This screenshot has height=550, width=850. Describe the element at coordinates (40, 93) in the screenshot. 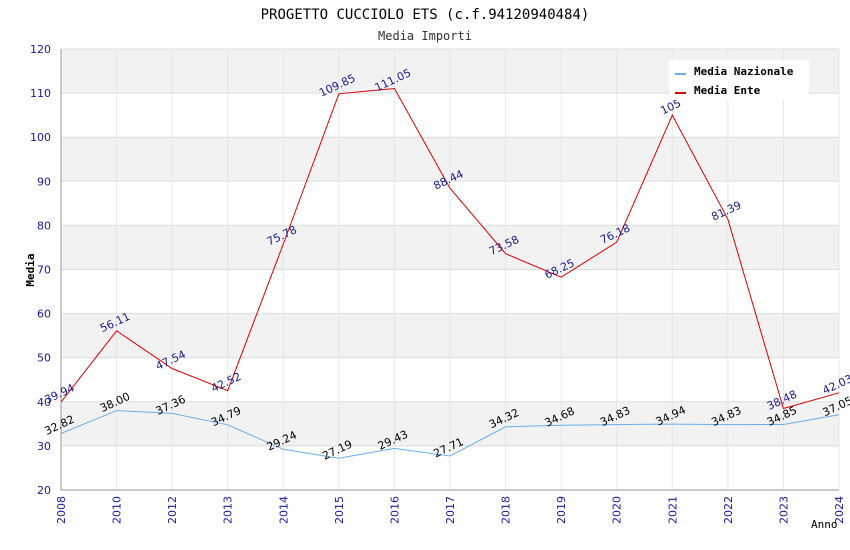

I see `y-tick-label: 110` at that location.